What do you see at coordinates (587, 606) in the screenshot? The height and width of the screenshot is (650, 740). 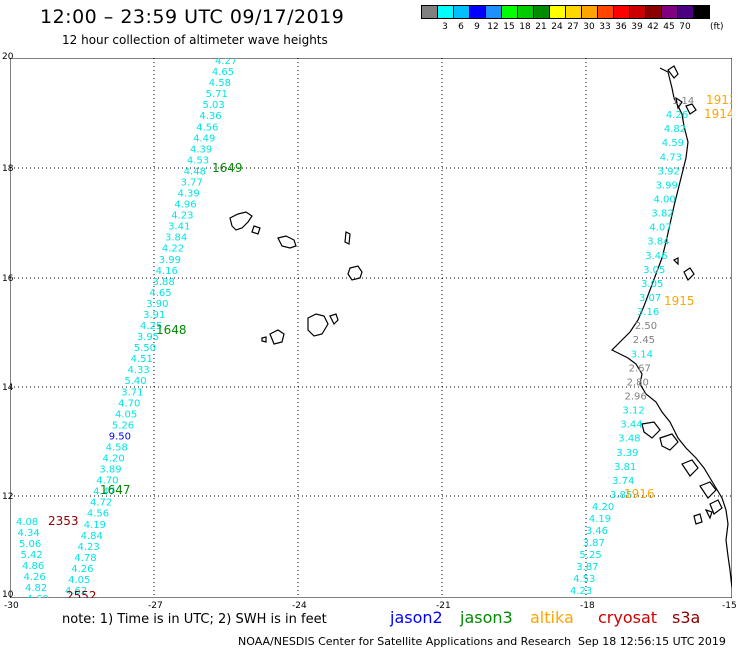 I see `lon-tick-18: -18` at bounding box center [587, 606].